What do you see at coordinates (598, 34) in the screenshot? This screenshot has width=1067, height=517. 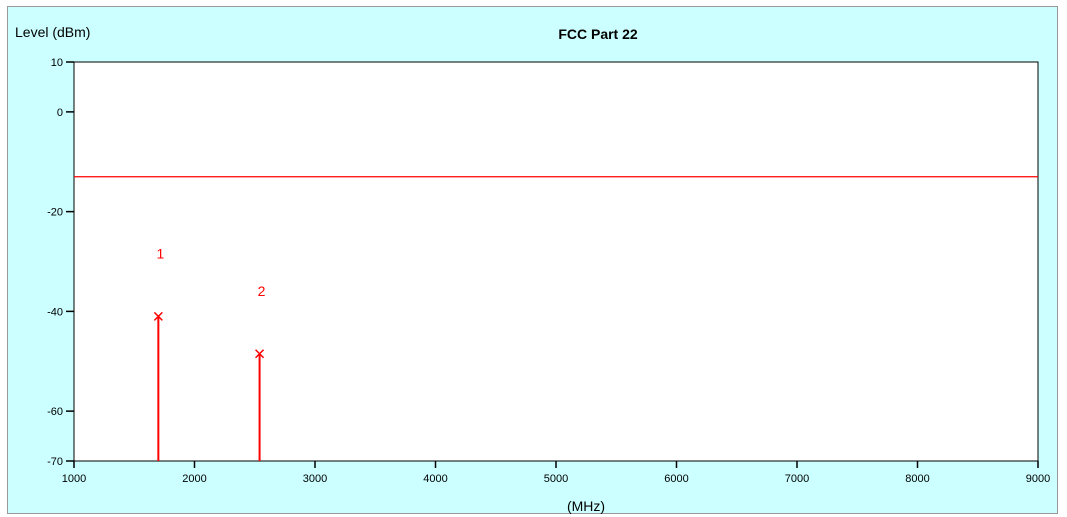 I see `chart-title: FCC Part 22` at bounding box center [598, 34].